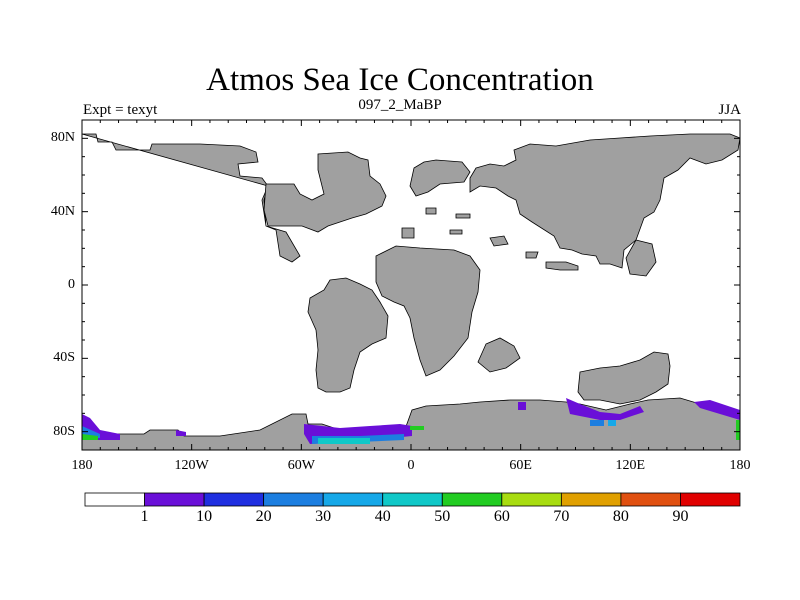  I want to click on sea-ice-pacific-east, so click(717, 410).